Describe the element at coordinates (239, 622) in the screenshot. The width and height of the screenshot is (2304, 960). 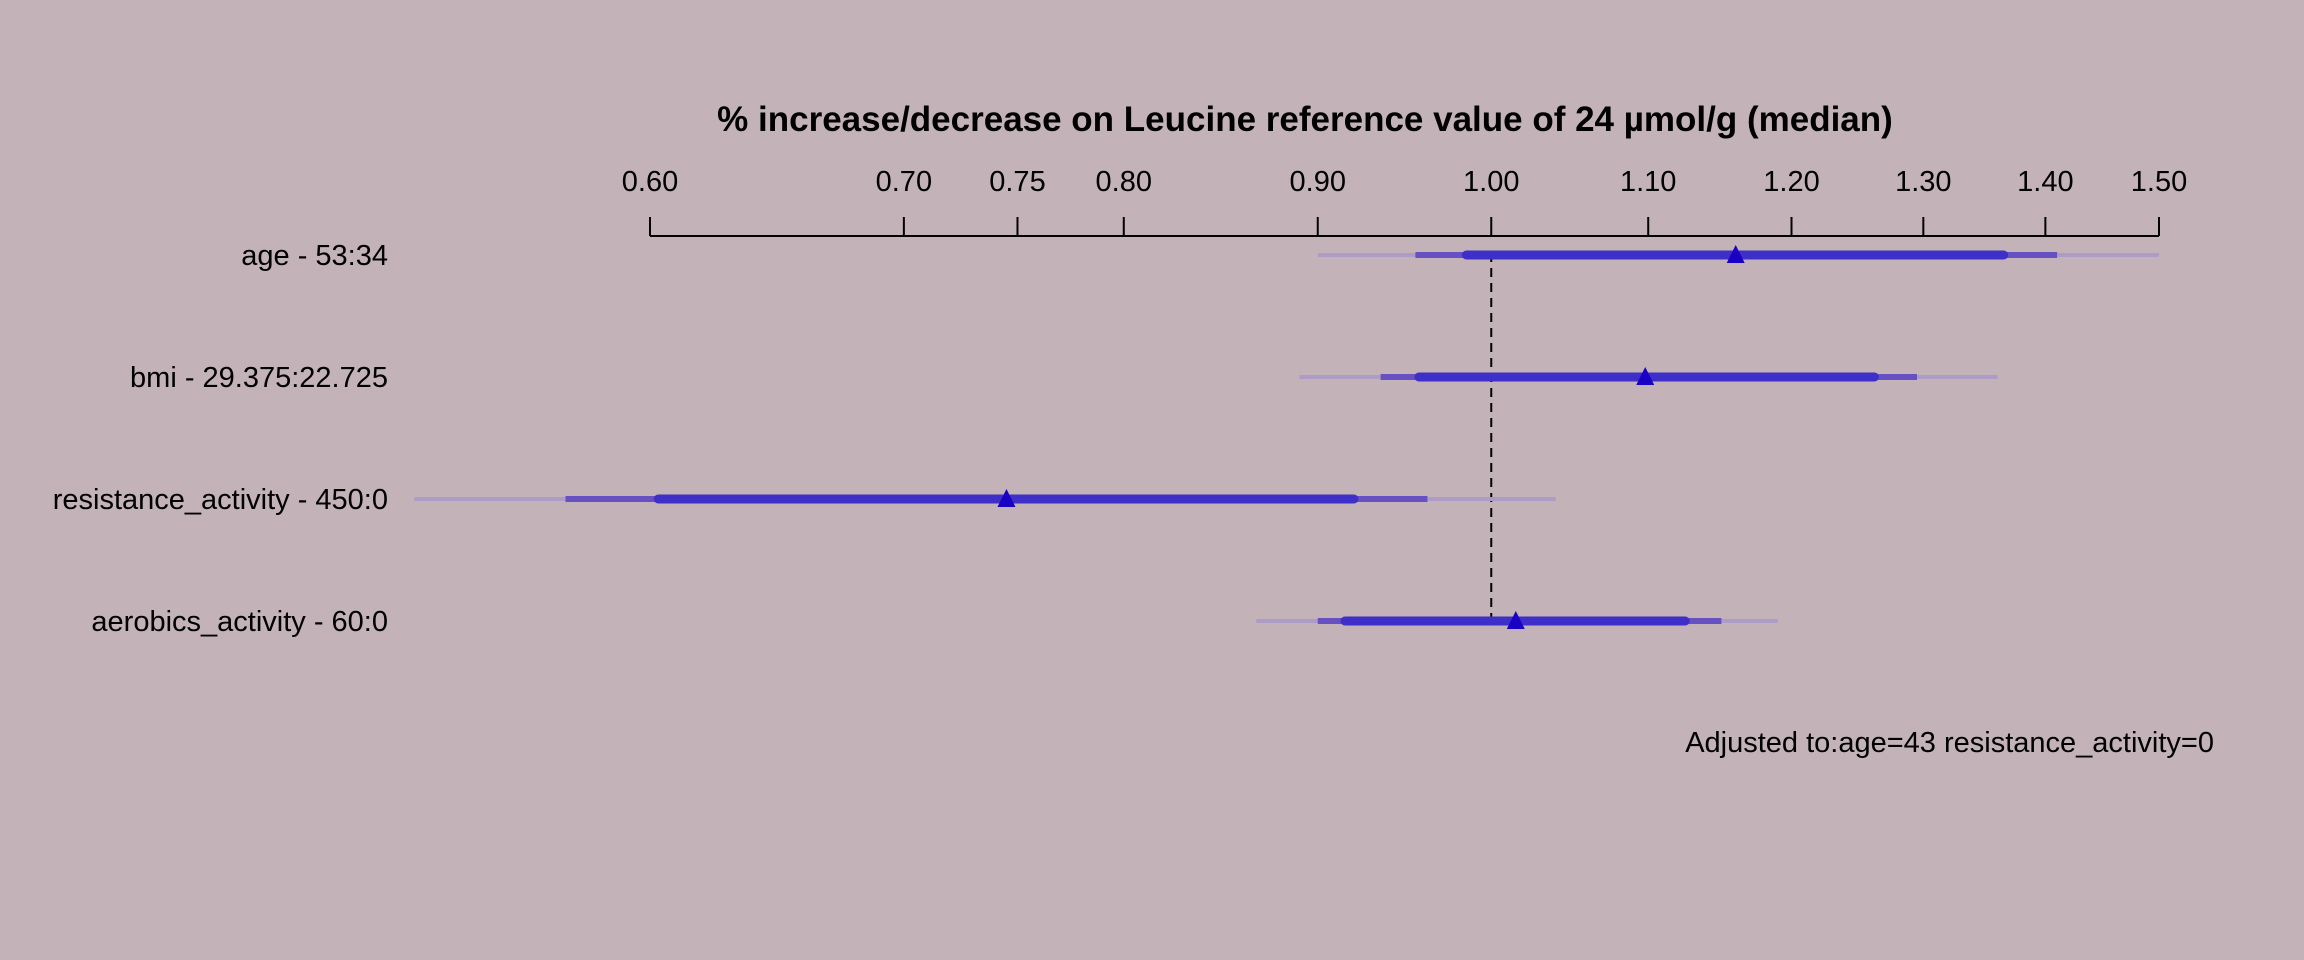
I see `row-label: aerobics_activity - 60:0` at that location.